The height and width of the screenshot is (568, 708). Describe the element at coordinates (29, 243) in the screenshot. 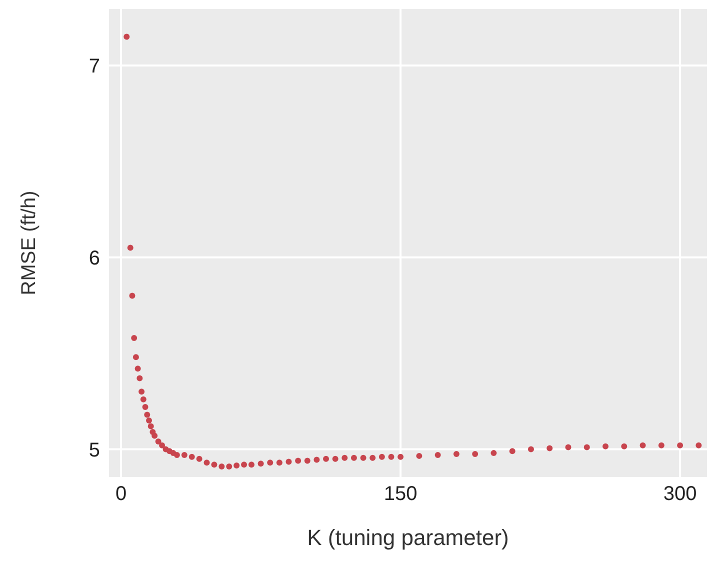

I see `y-axis-title: RMSE (ft/h)` at that location.